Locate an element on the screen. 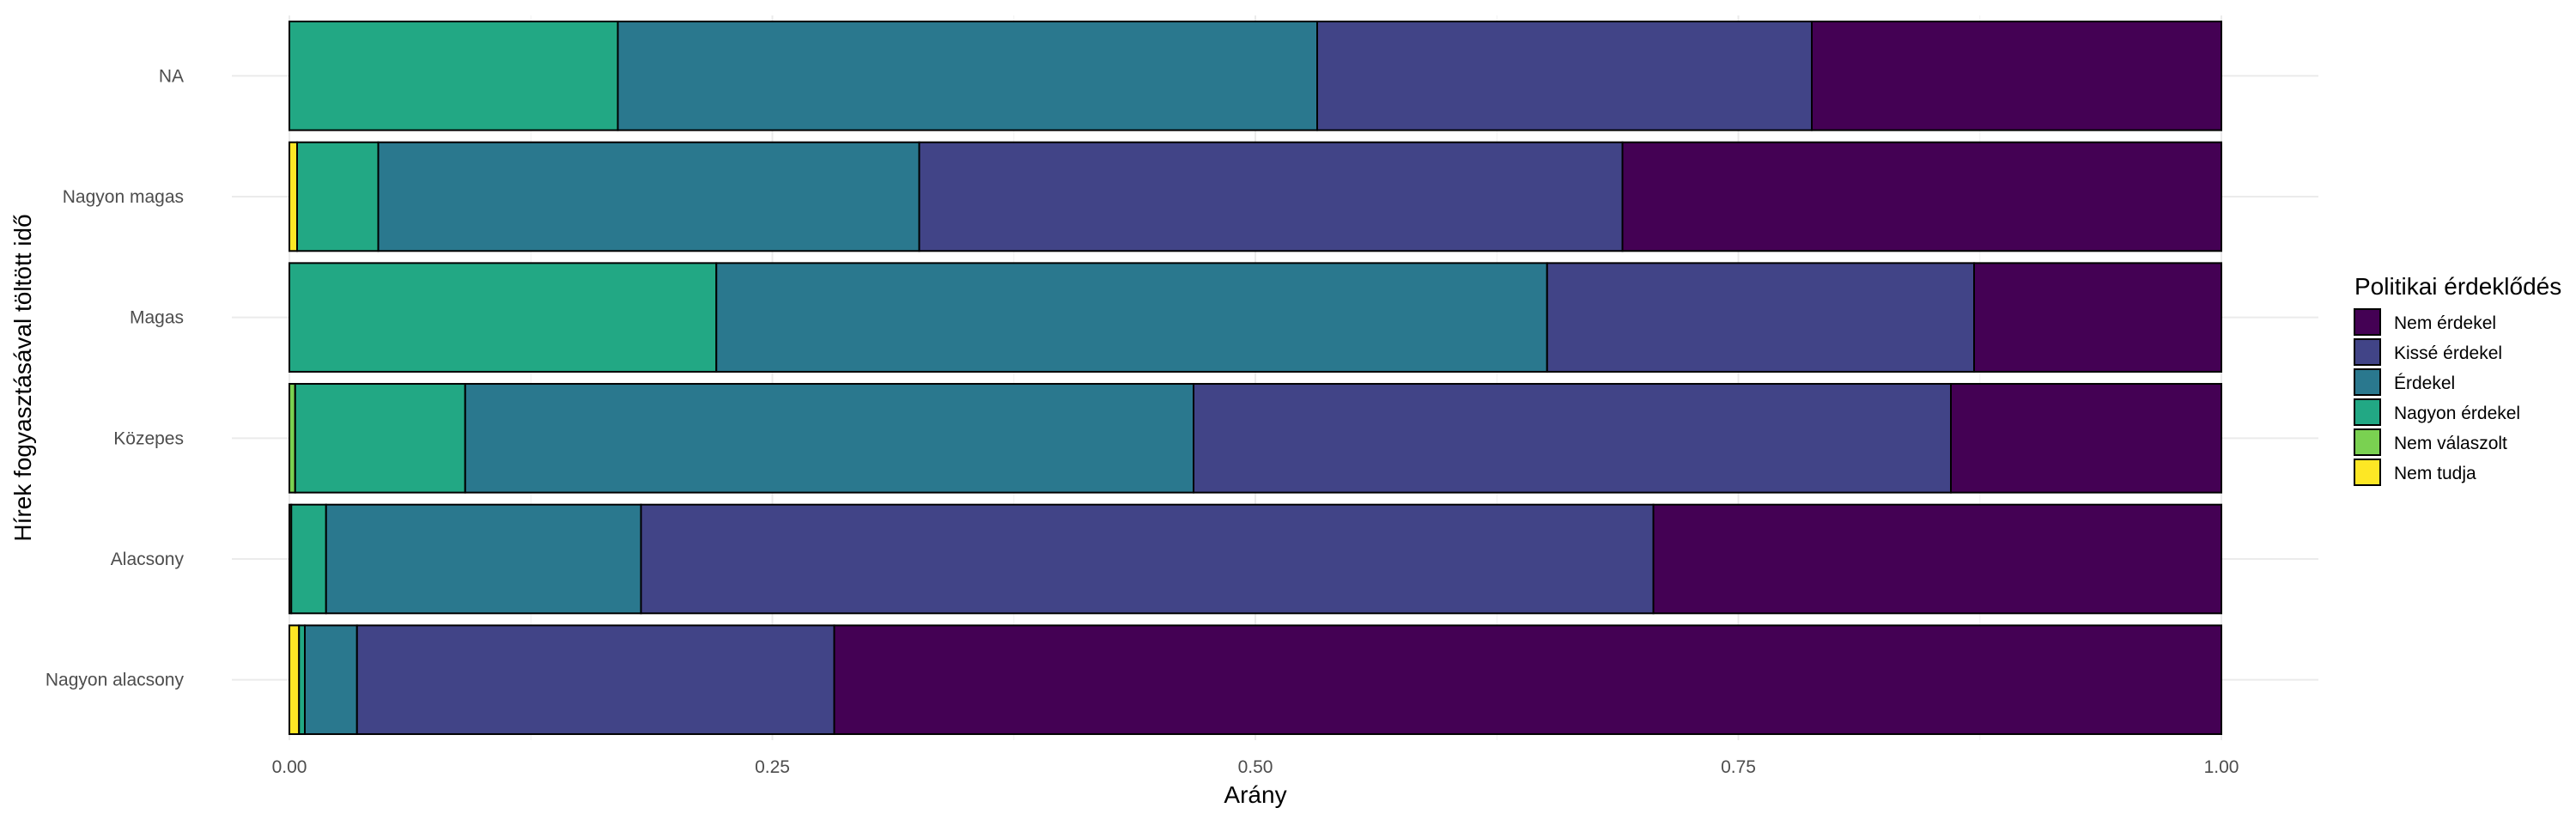 The image size is (2576, 814). x-axis-title: Arány is located at coordinates (1255, 794).